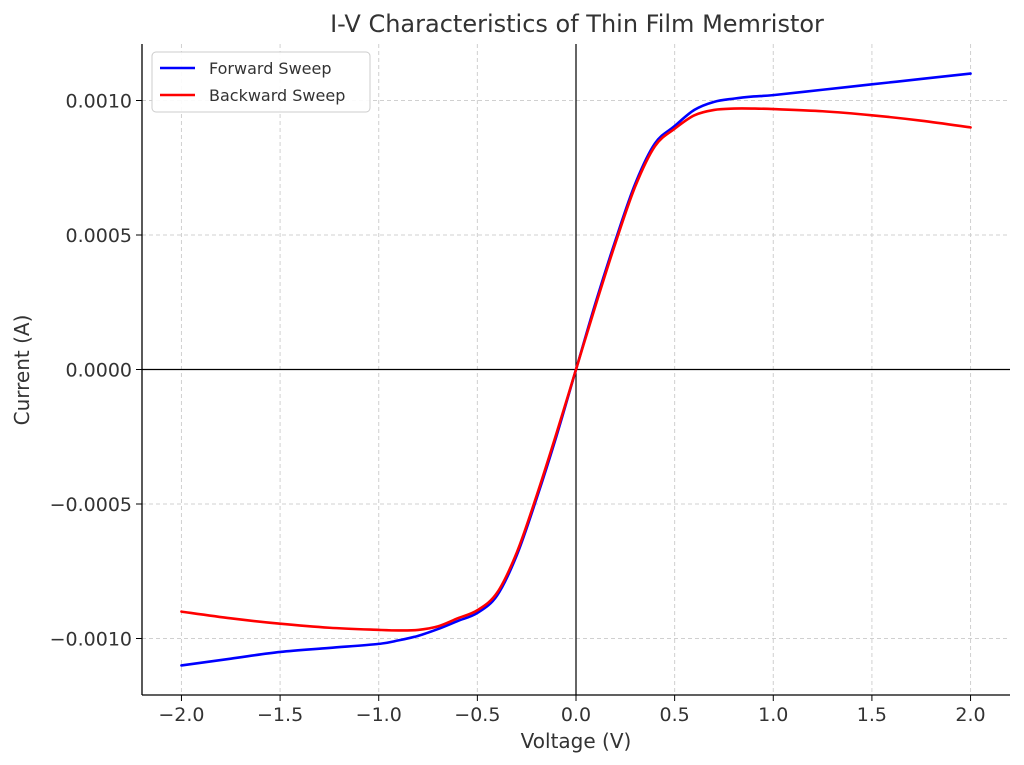 This screenshot has height=765, width=1024. Describe the element at coordinates (773, 715) in the screenshot. I see `x-tick-label: 1.0` at that location.